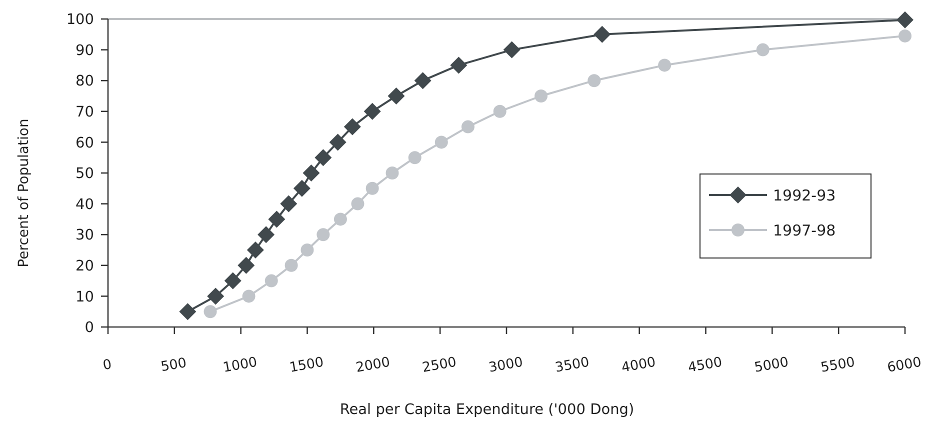 The width and height of the screenshot is (935, 425). What do you see at coordinates (85, 204) in the screenshot?
I see `y-tick-label: 40` at bounding box center [85, 204].